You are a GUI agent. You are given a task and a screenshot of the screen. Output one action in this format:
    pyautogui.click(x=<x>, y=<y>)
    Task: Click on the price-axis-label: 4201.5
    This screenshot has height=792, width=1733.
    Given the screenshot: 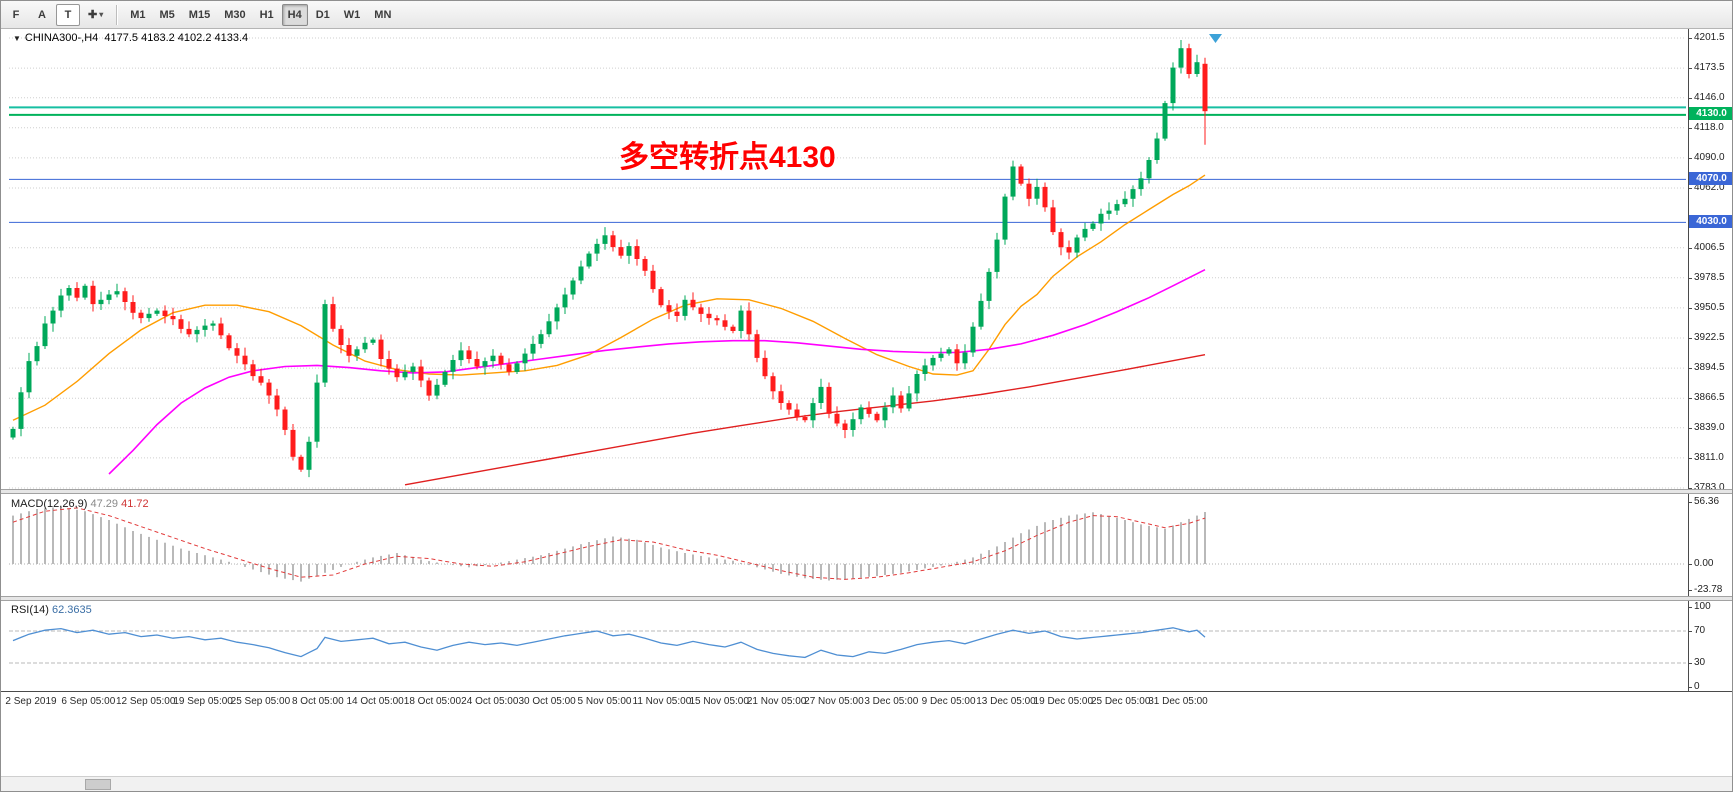 What is the action you would take?
    pyautogui.click(x=1709, y=37)
    